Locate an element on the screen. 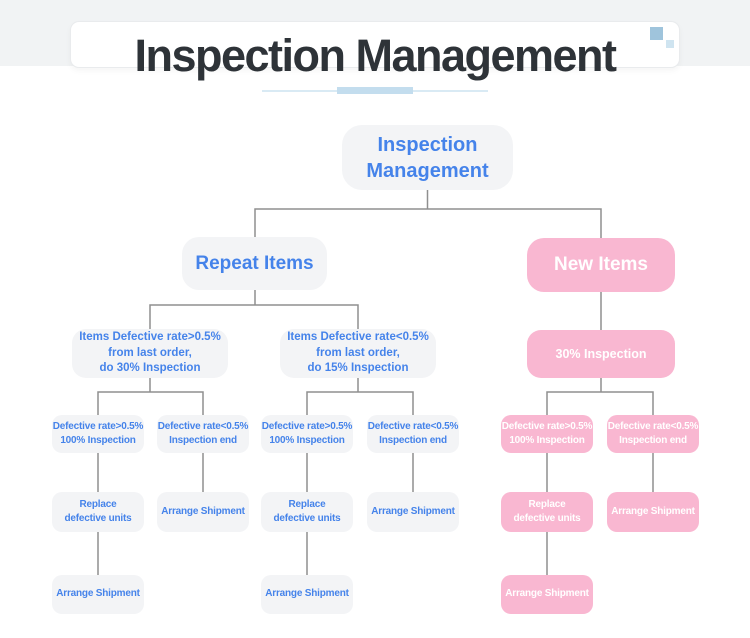 The height and width of the screenshot is (638, 750). node-arrange-shipment-final-3: Arrange Shipment is located at coordinates (547, 594).